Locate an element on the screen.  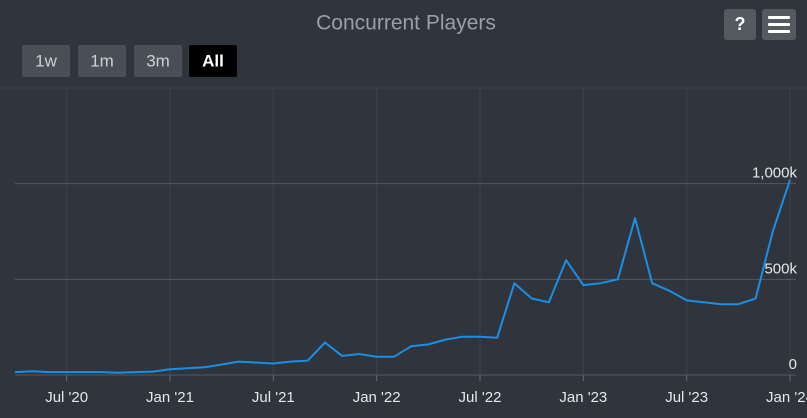
y-tick-label: 1,000k is located at coordinates (775, 173).